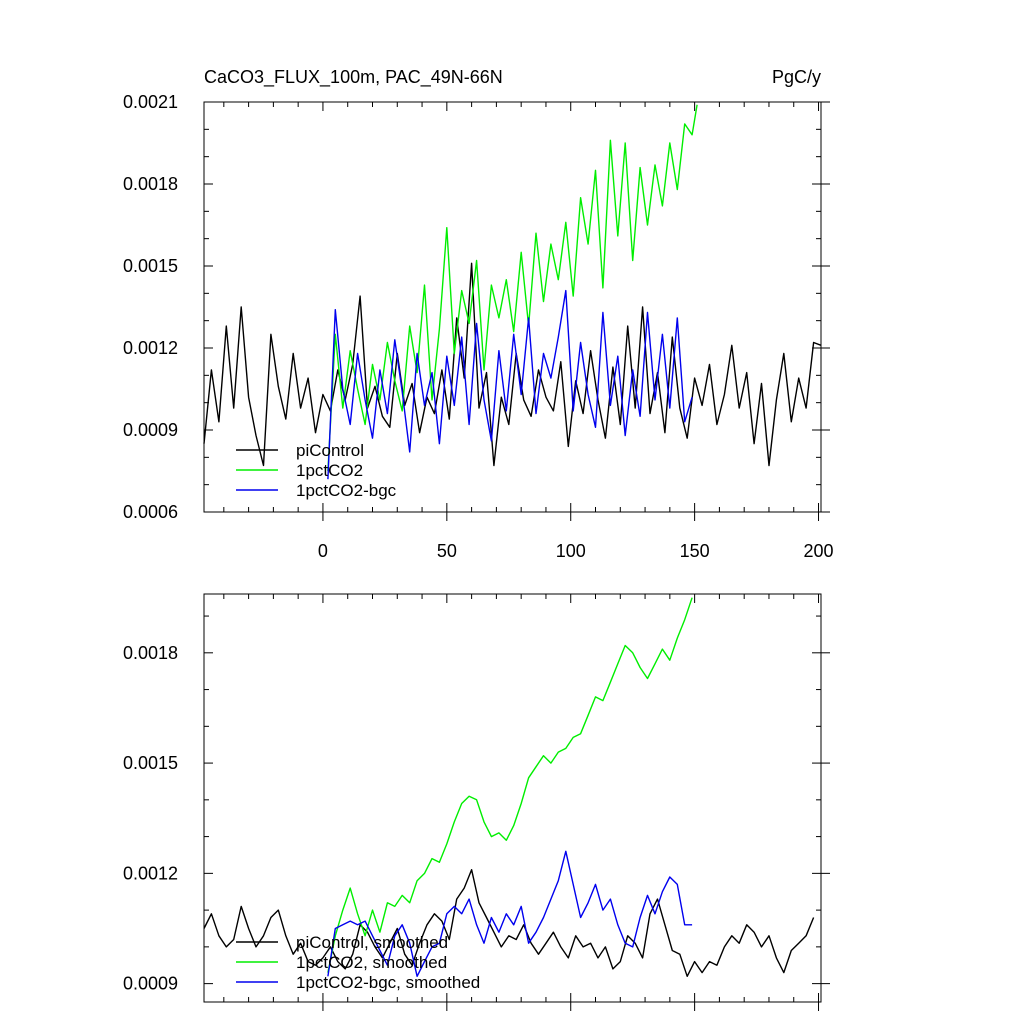  What do you see at coordinates (353, 77) in the screenshot?
I see `chart-title: CaCO3_FLUX_100m, PAC_49N-66N` at bounding box center [353, 77].